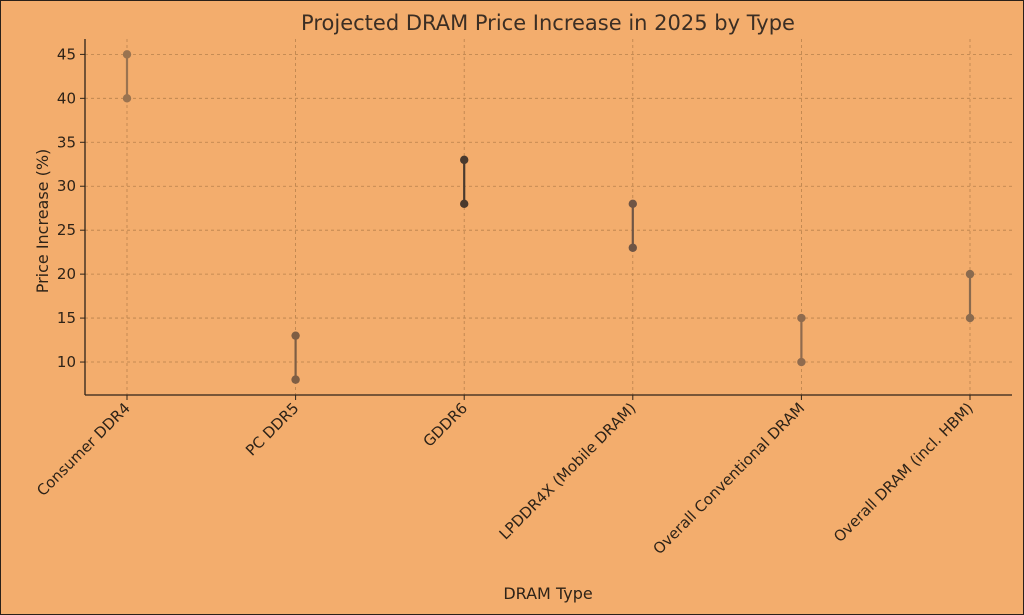  Describe the element at coordinates (42, 221) in the screenshot. I see `y-axis-label: Price Increase (%)` at that location.